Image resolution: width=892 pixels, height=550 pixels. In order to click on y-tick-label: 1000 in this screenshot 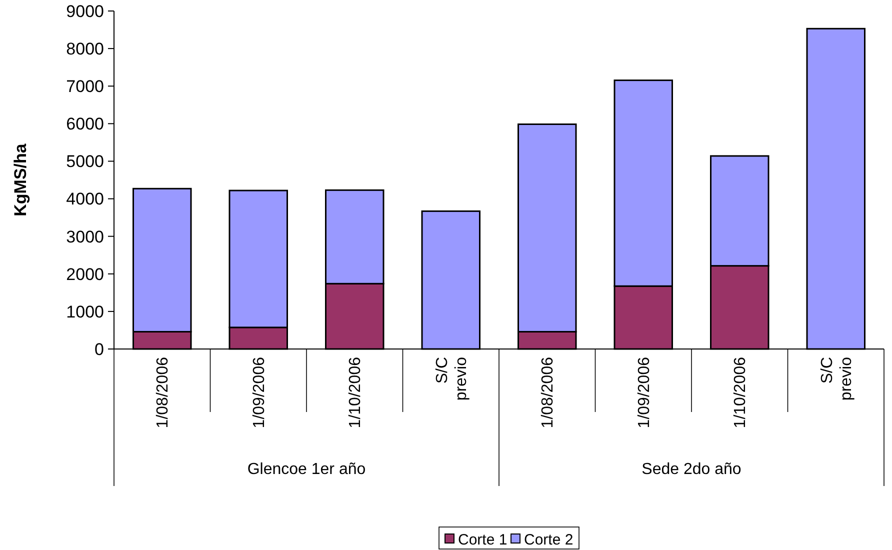, I will do `click(85, 312)`.